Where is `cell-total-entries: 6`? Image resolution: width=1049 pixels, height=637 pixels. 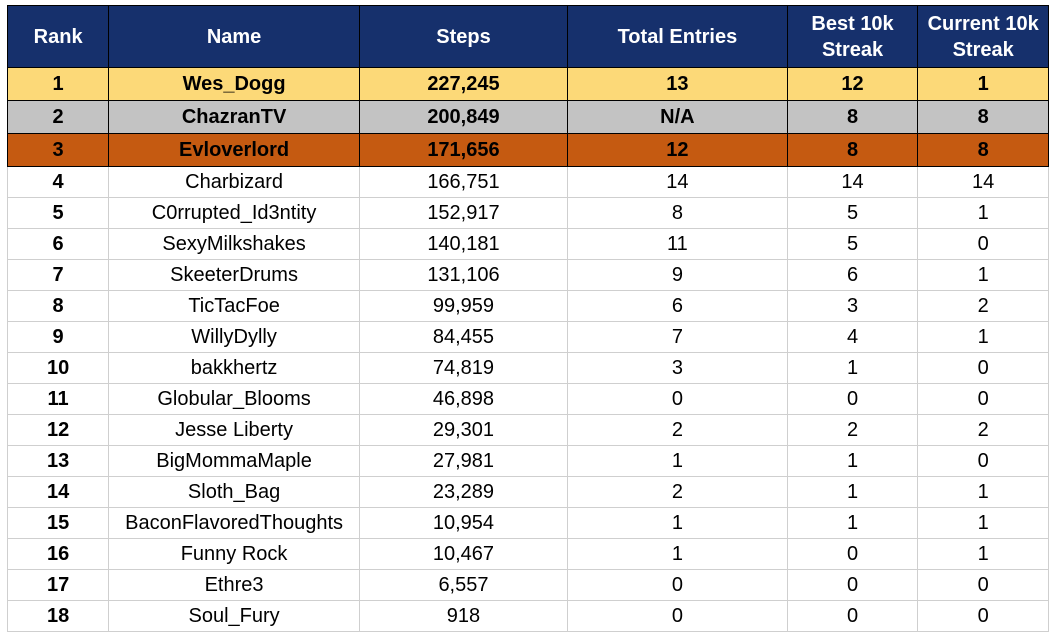
cell-total-entries: 6 is located at coordinates (677, 306).